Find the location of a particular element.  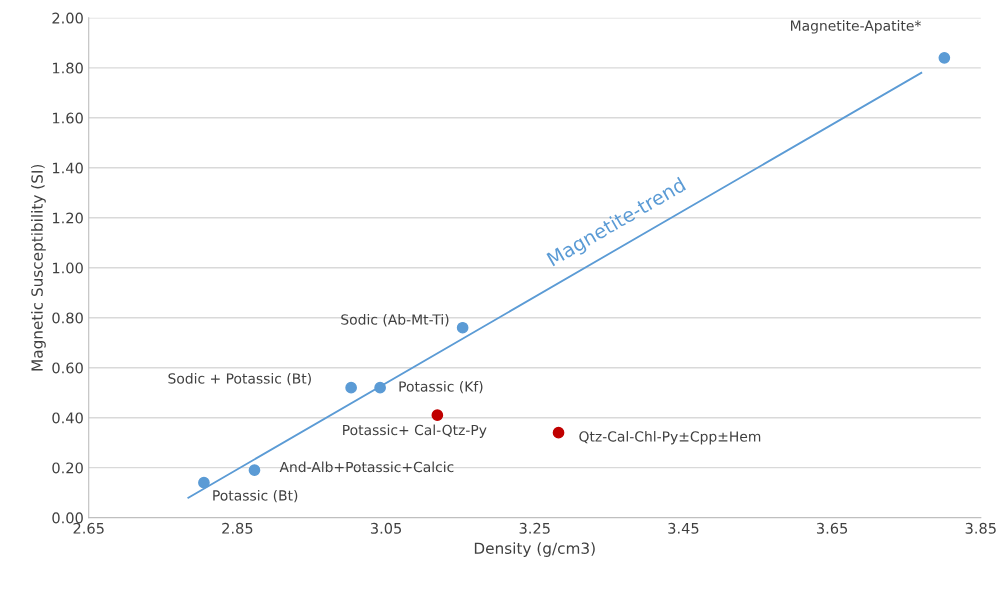

x-tick-label: 2.85 is located at coordinates (237, 528).